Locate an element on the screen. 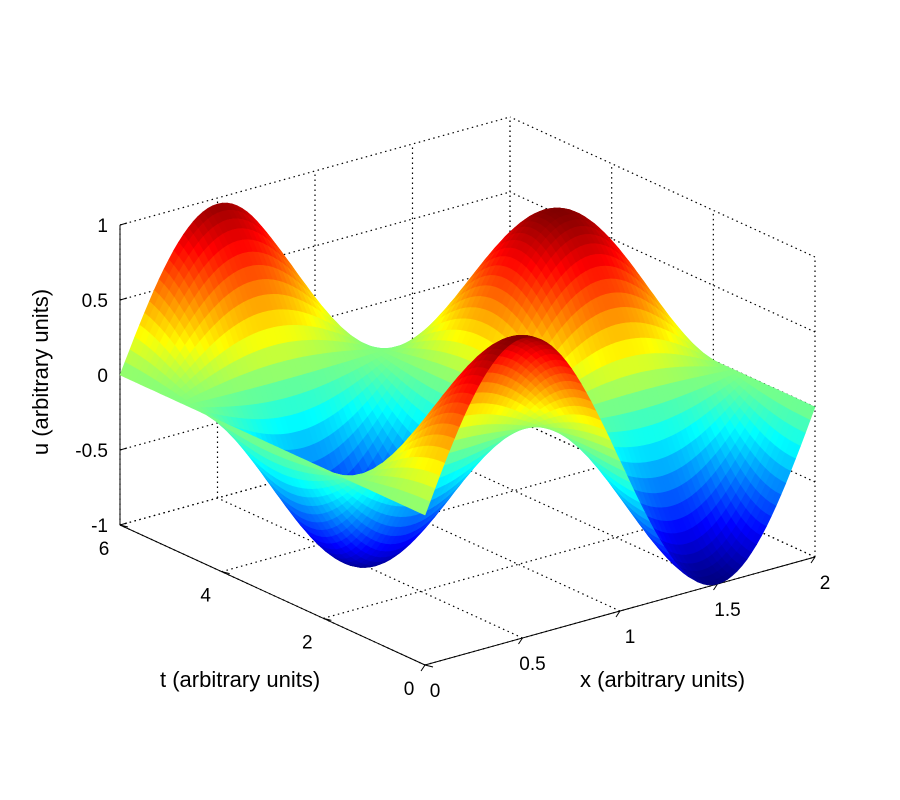 The width and height of the screenshot is (900, 800). x-tick-label: 0 is located at coordinates (435, 691).